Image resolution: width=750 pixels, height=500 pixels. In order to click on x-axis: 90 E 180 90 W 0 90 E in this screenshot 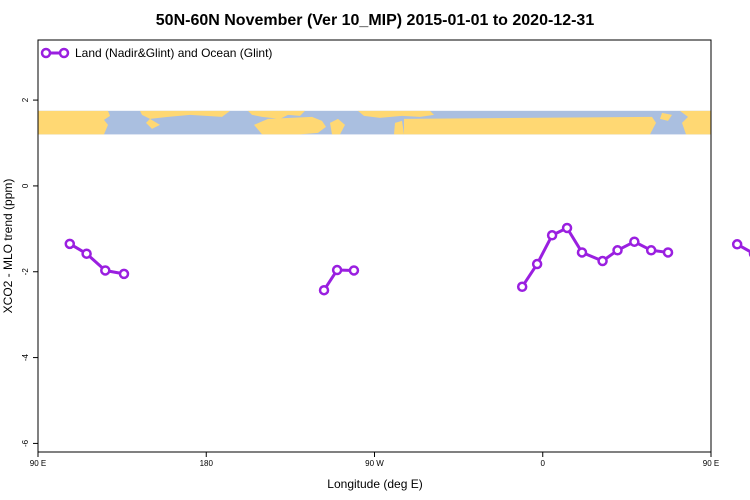, I will do `click(374, 460)`.